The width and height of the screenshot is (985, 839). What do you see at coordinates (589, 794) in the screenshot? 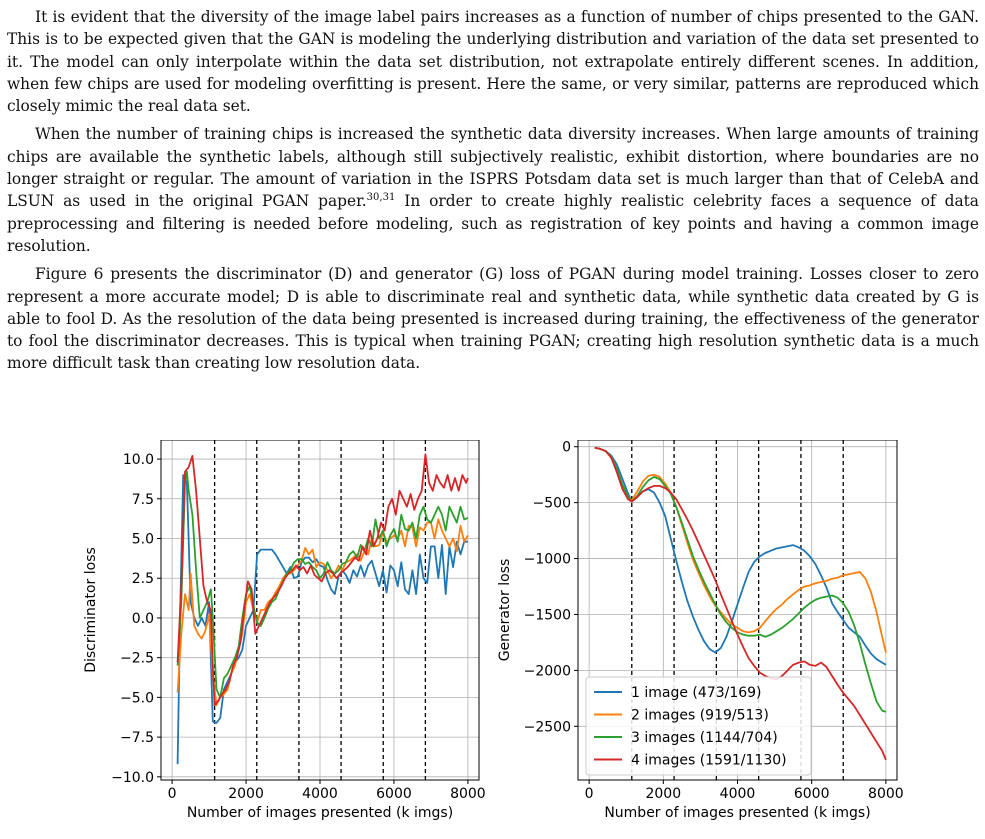
I see `gen-xtick-label: 0` at bounding box center [589, 794].